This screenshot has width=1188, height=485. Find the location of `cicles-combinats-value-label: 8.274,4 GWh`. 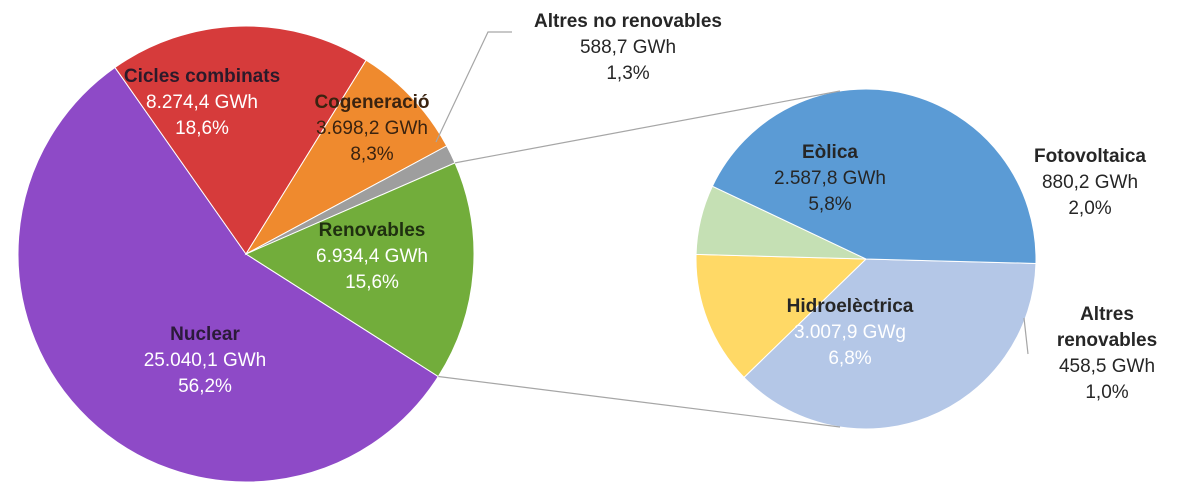

cicles-combinats-value-label: 8.274,4 GWh is located at coordinates (202, 102).